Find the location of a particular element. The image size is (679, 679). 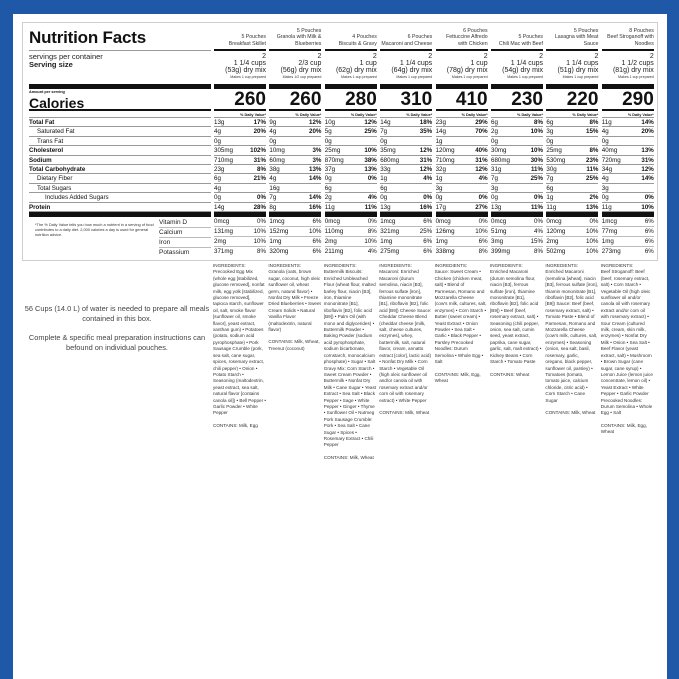

vitamin-row: 120mg 10% is located at coordinates (572, 232).